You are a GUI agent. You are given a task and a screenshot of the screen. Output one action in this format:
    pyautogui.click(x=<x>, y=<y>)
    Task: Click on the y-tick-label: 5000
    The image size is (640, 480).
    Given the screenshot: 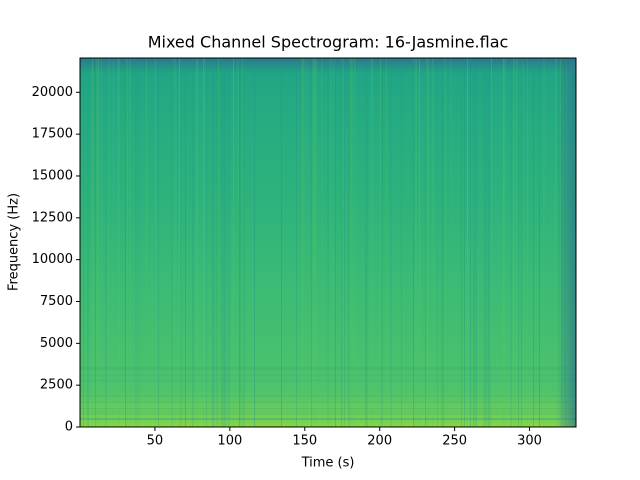 What is the action you would take?
    pyautogui.click(x=56, y=343)
    